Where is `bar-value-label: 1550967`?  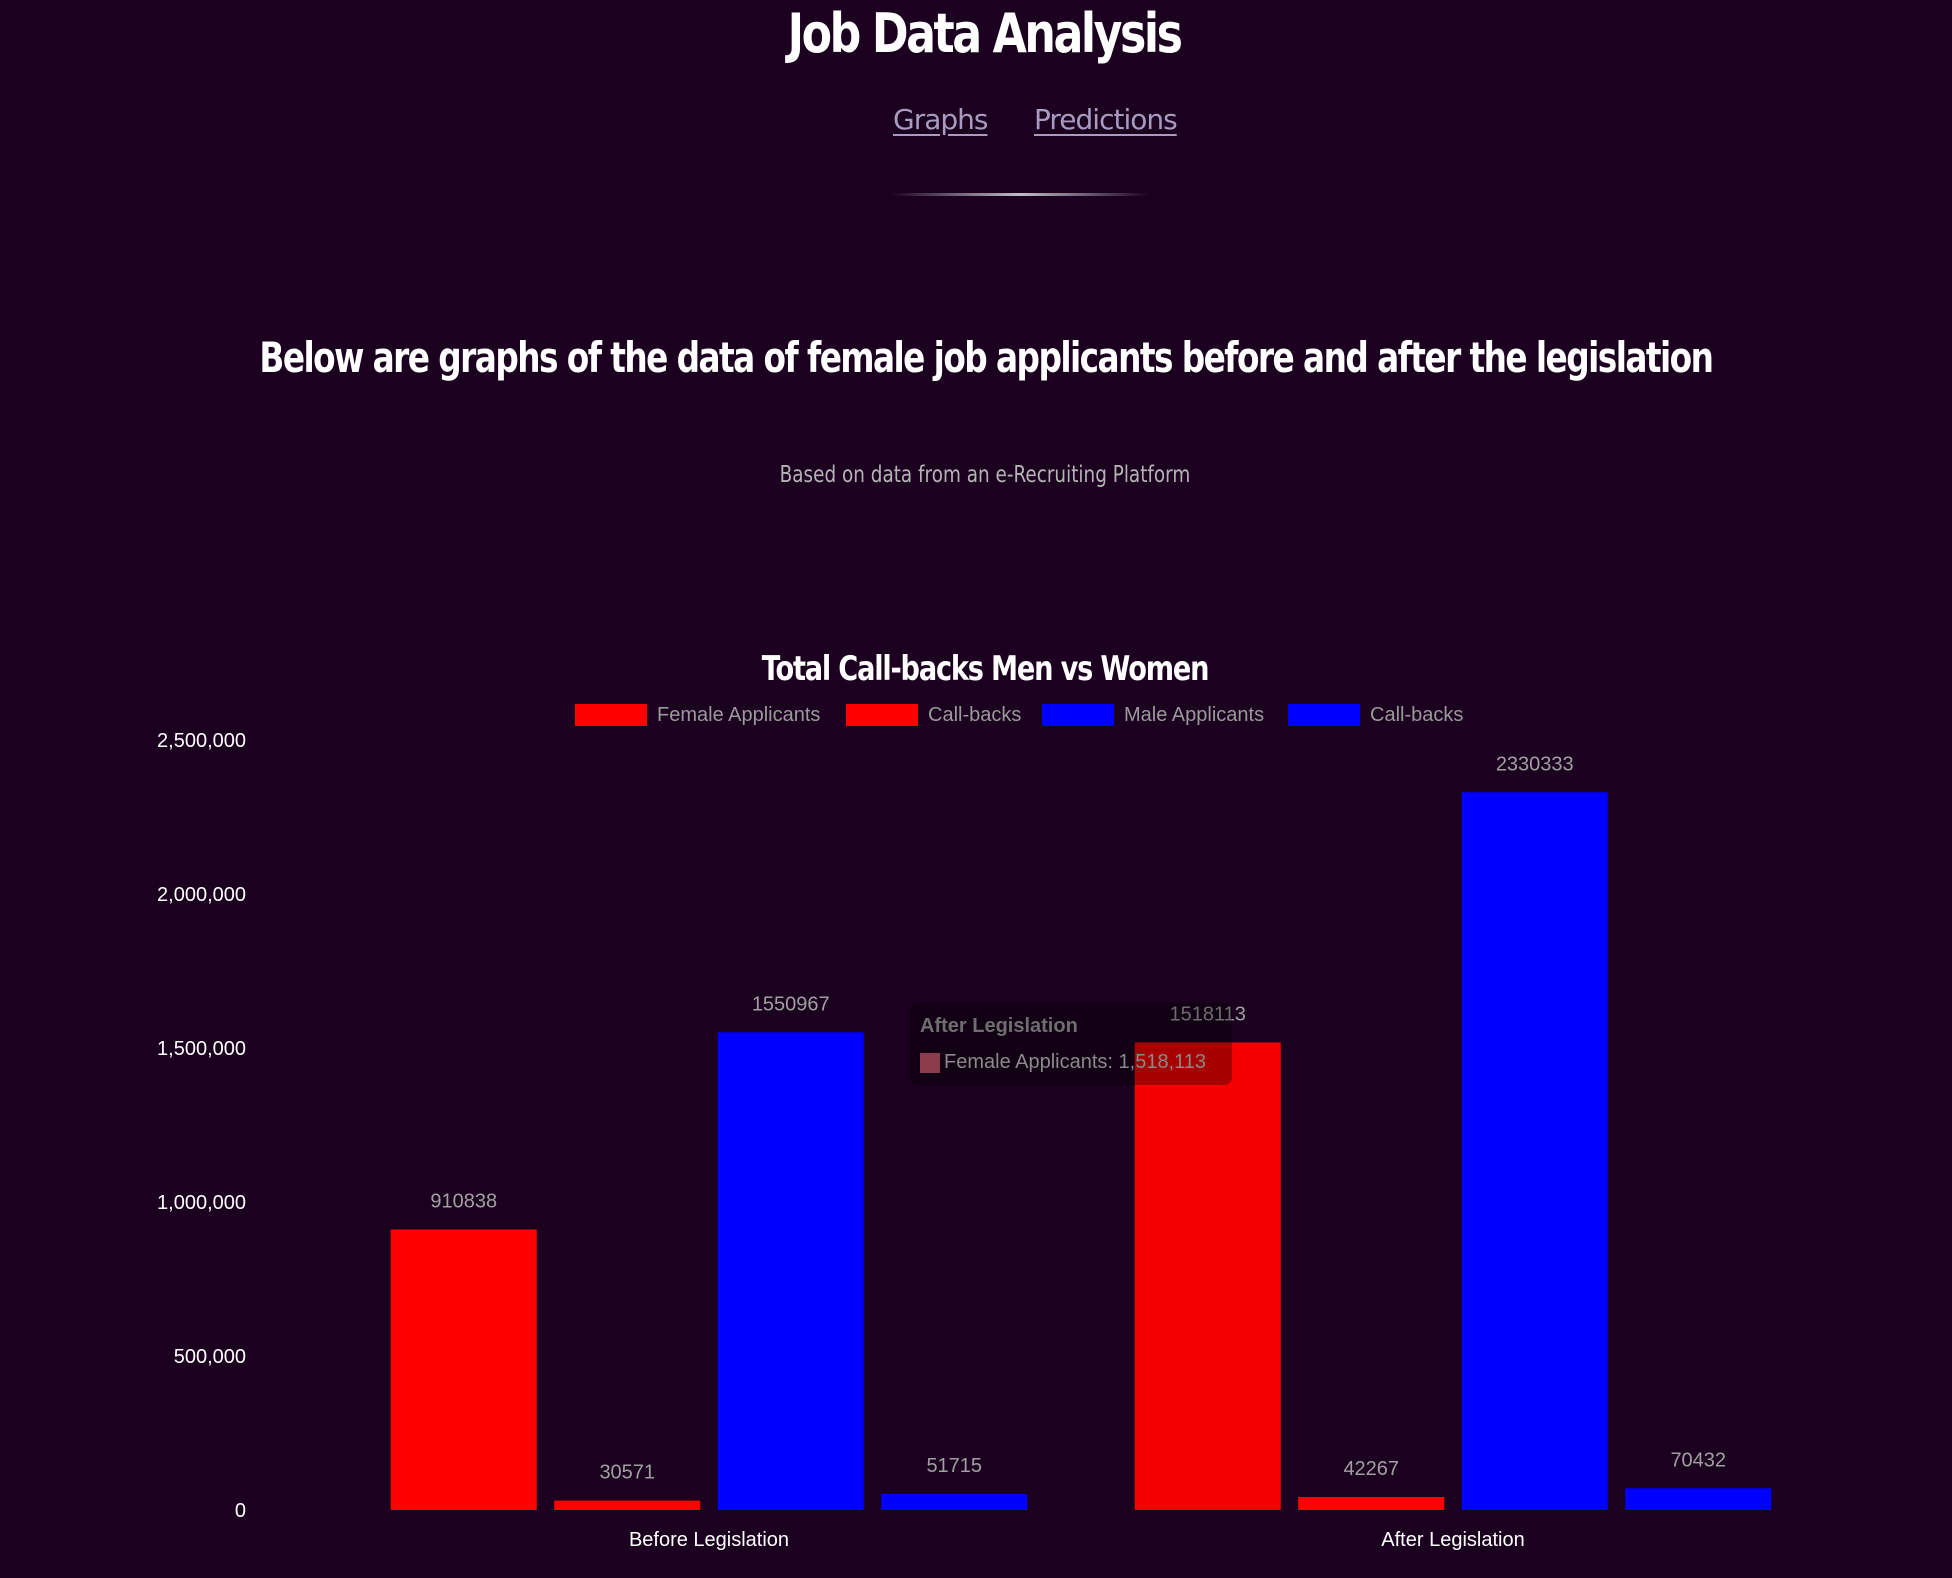
bar-value-label: 1550967 is located at coordinates (791, 1004).